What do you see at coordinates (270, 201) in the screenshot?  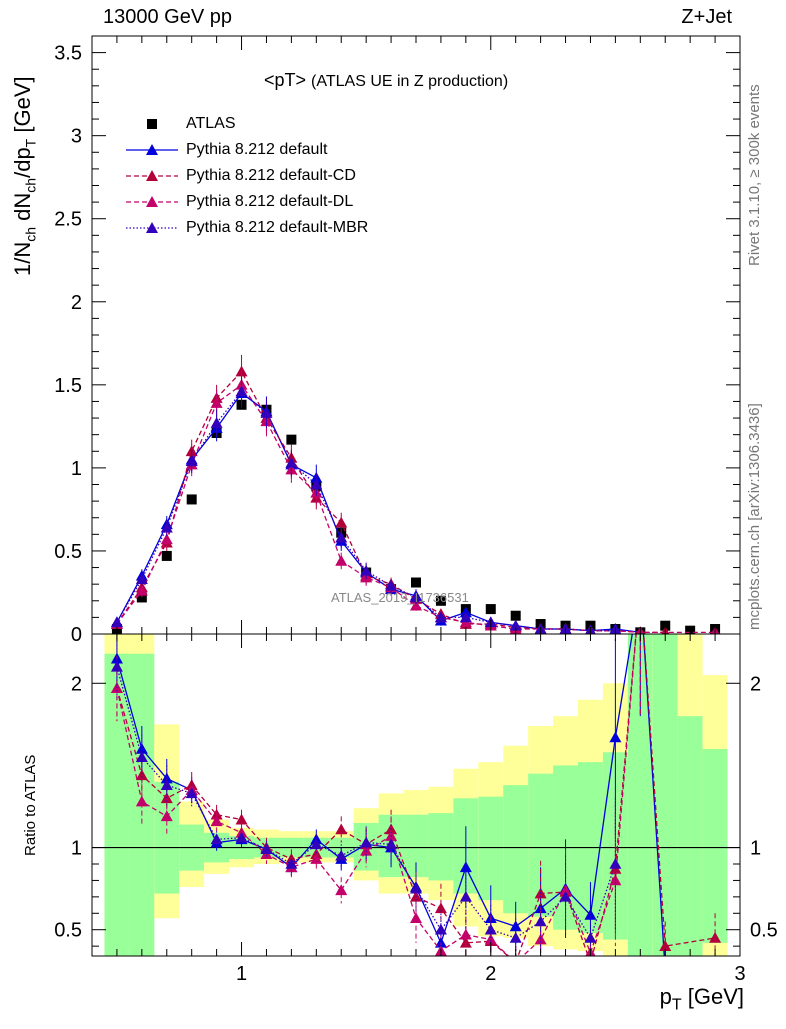 I see `legend-label: Pythia 8.212 default-DL` at bounding box center [270, 201].